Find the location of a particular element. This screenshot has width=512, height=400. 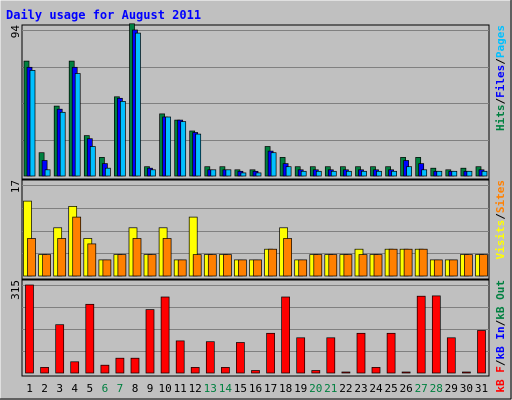

x-tick-label: 26 is located at coordinates (405, 388).